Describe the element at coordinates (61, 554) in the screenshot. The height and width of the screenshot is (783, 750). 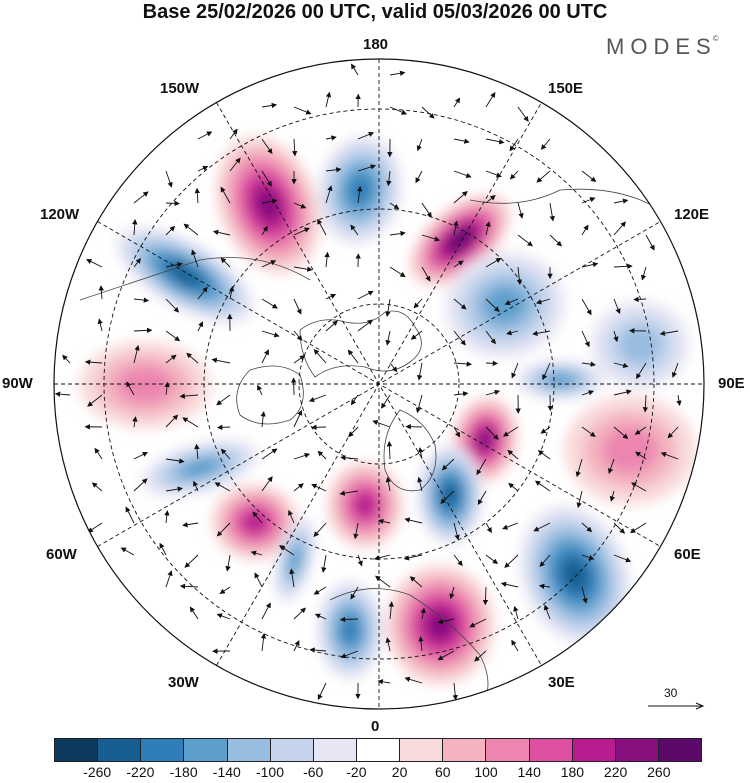
I see `lon-label-60w: 60W` at that location.